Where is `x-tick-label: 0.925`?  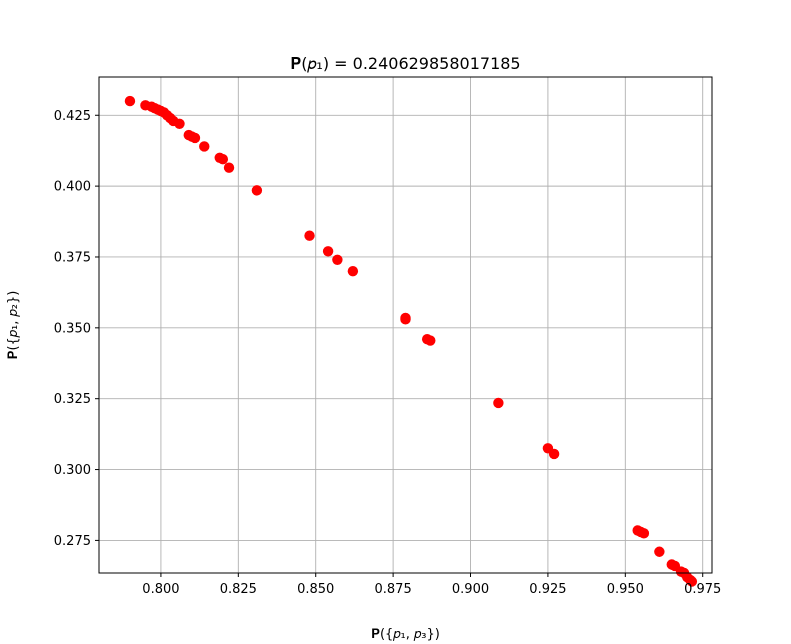
x-tick-label: 0.925 is located at coordinates (547, 589).